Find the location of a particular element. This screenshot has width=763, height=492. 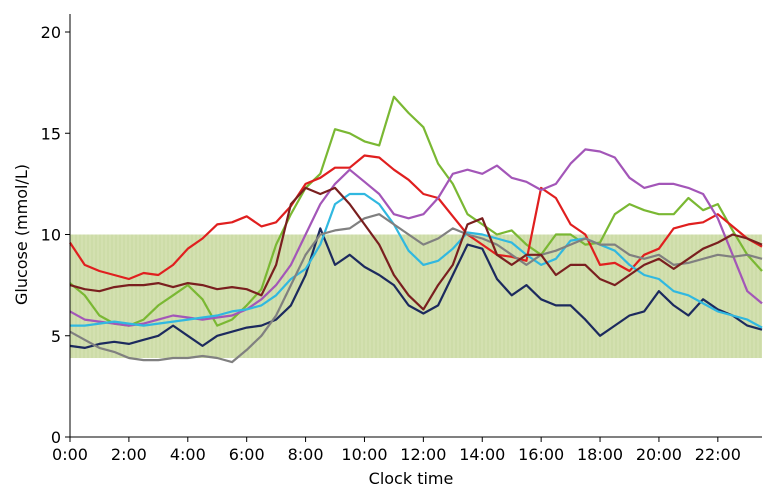

y-tick-label: 5 is located at coordinates (56, 336).